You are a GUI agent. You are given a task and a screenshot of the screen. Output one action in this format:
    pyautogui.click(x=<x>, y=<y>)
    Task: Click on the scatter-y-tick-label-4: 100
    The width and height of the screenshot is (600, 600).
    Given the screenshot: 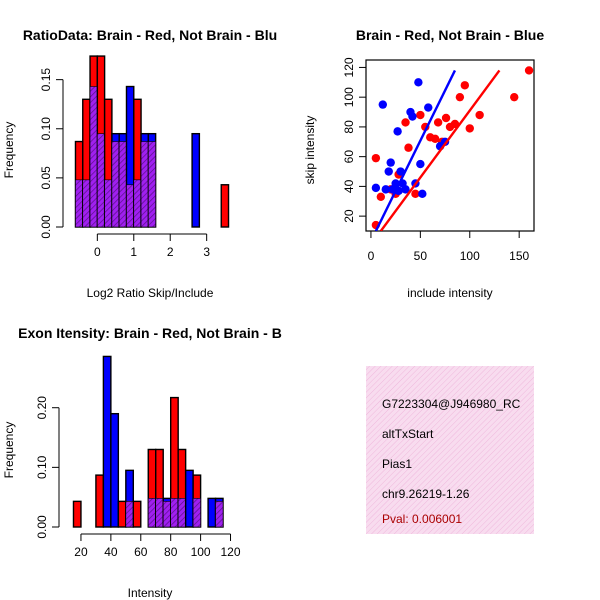 What is the action you would take?
    pyautogui.click(x=349, y=97)
    